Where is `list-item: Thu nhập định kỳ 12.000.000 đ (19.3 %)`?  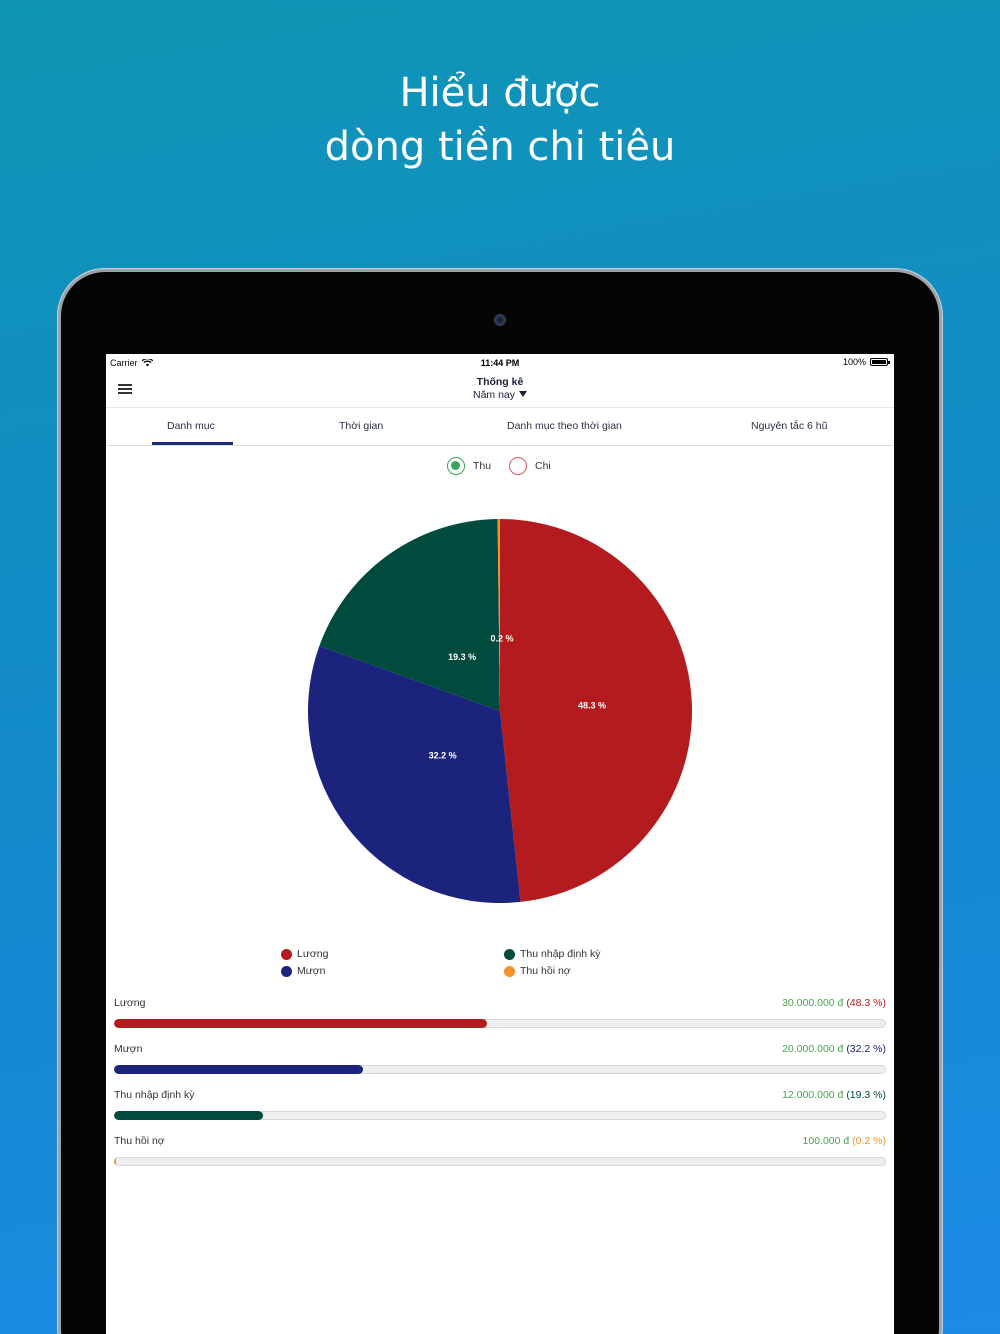 list-item: Thu nhập định kỳ 12.000.000 đ (19.3 %) is located at coordinates (500, 1112).